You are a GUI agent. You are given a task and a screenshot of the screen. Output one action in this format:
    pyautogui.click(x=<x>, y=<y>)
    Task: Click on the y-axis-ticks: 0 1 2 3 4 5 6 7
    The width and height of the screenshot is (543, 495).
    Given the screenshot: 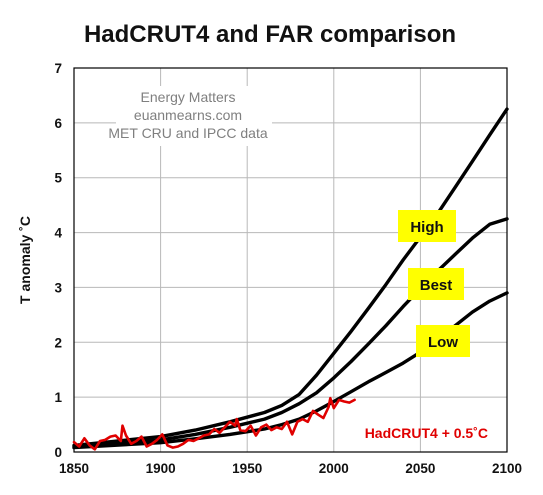 What is the action you would take?
    pyautogui.click(x=58, y=260)
    